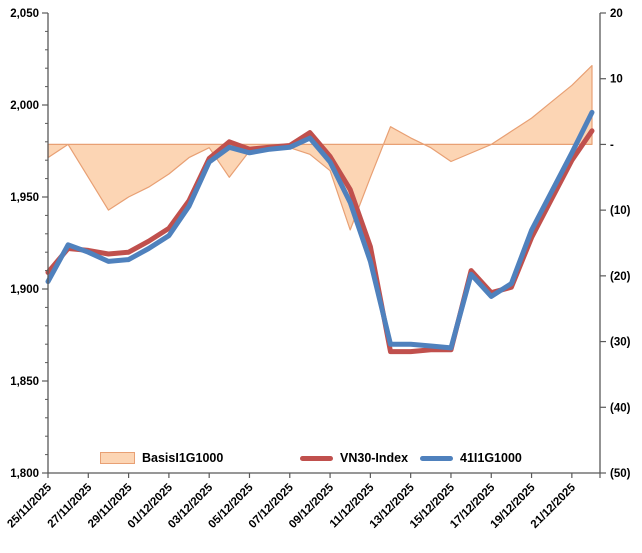 The image size is (642, 553). Describe the element at coordinates (24, 14) in the screenshot. I see `left-axis-label: 2,050` at that location.